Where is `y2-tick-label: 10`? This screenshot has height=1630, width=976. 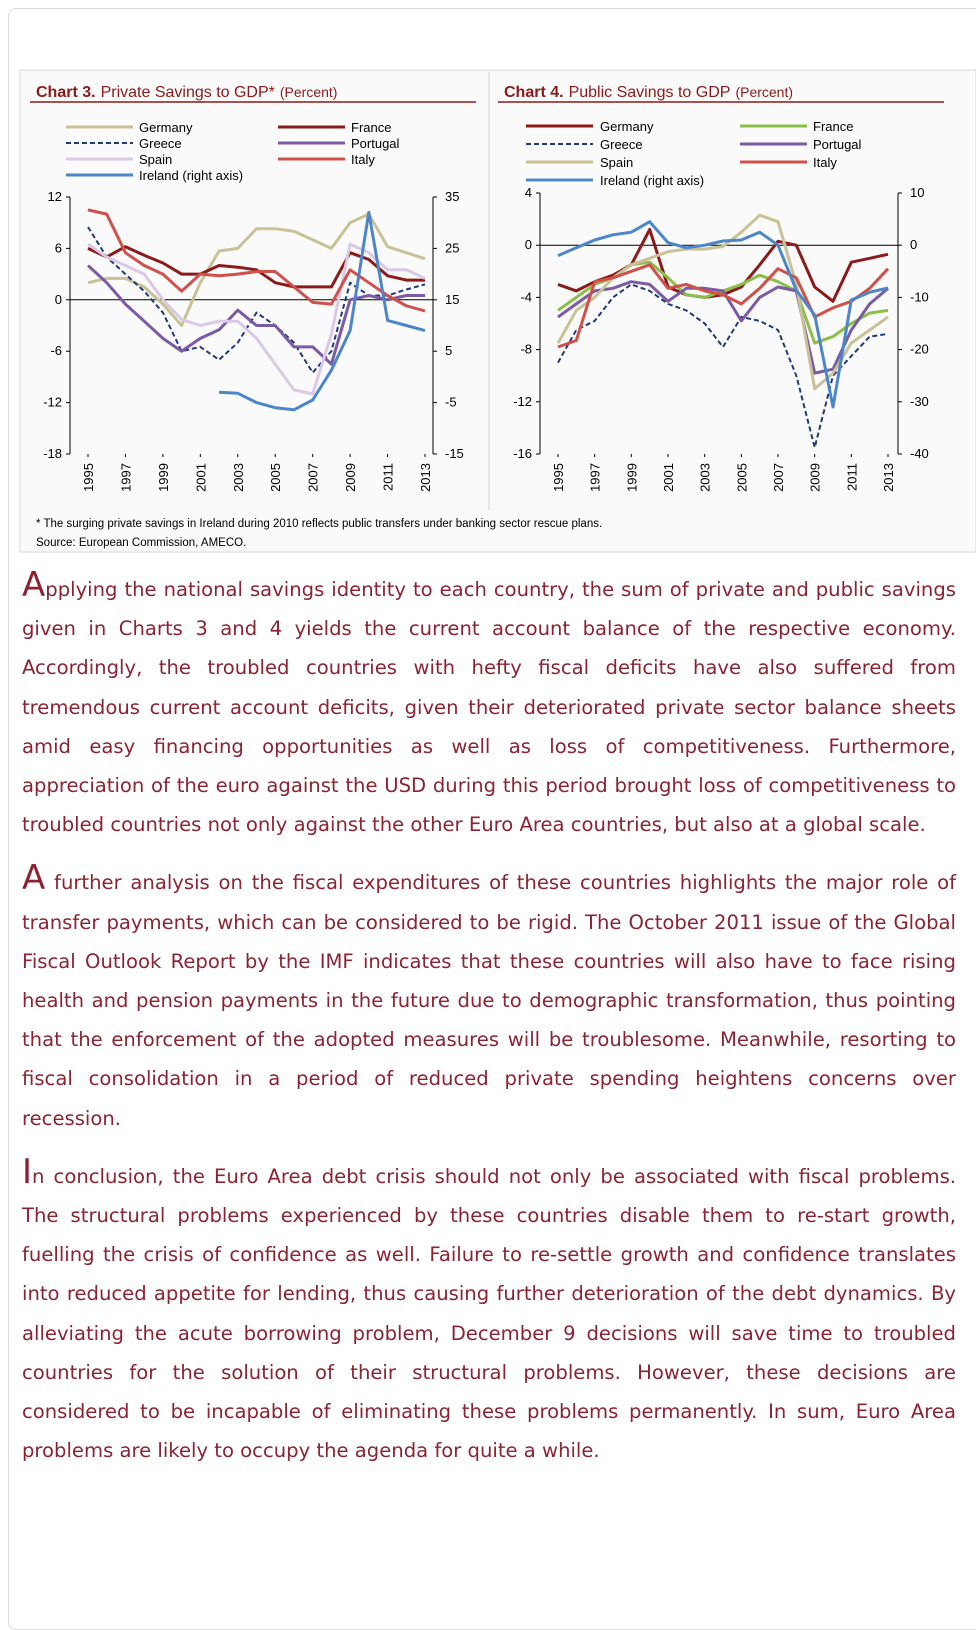
y2-tick-label: 10 is located at coordinates (917, 192).